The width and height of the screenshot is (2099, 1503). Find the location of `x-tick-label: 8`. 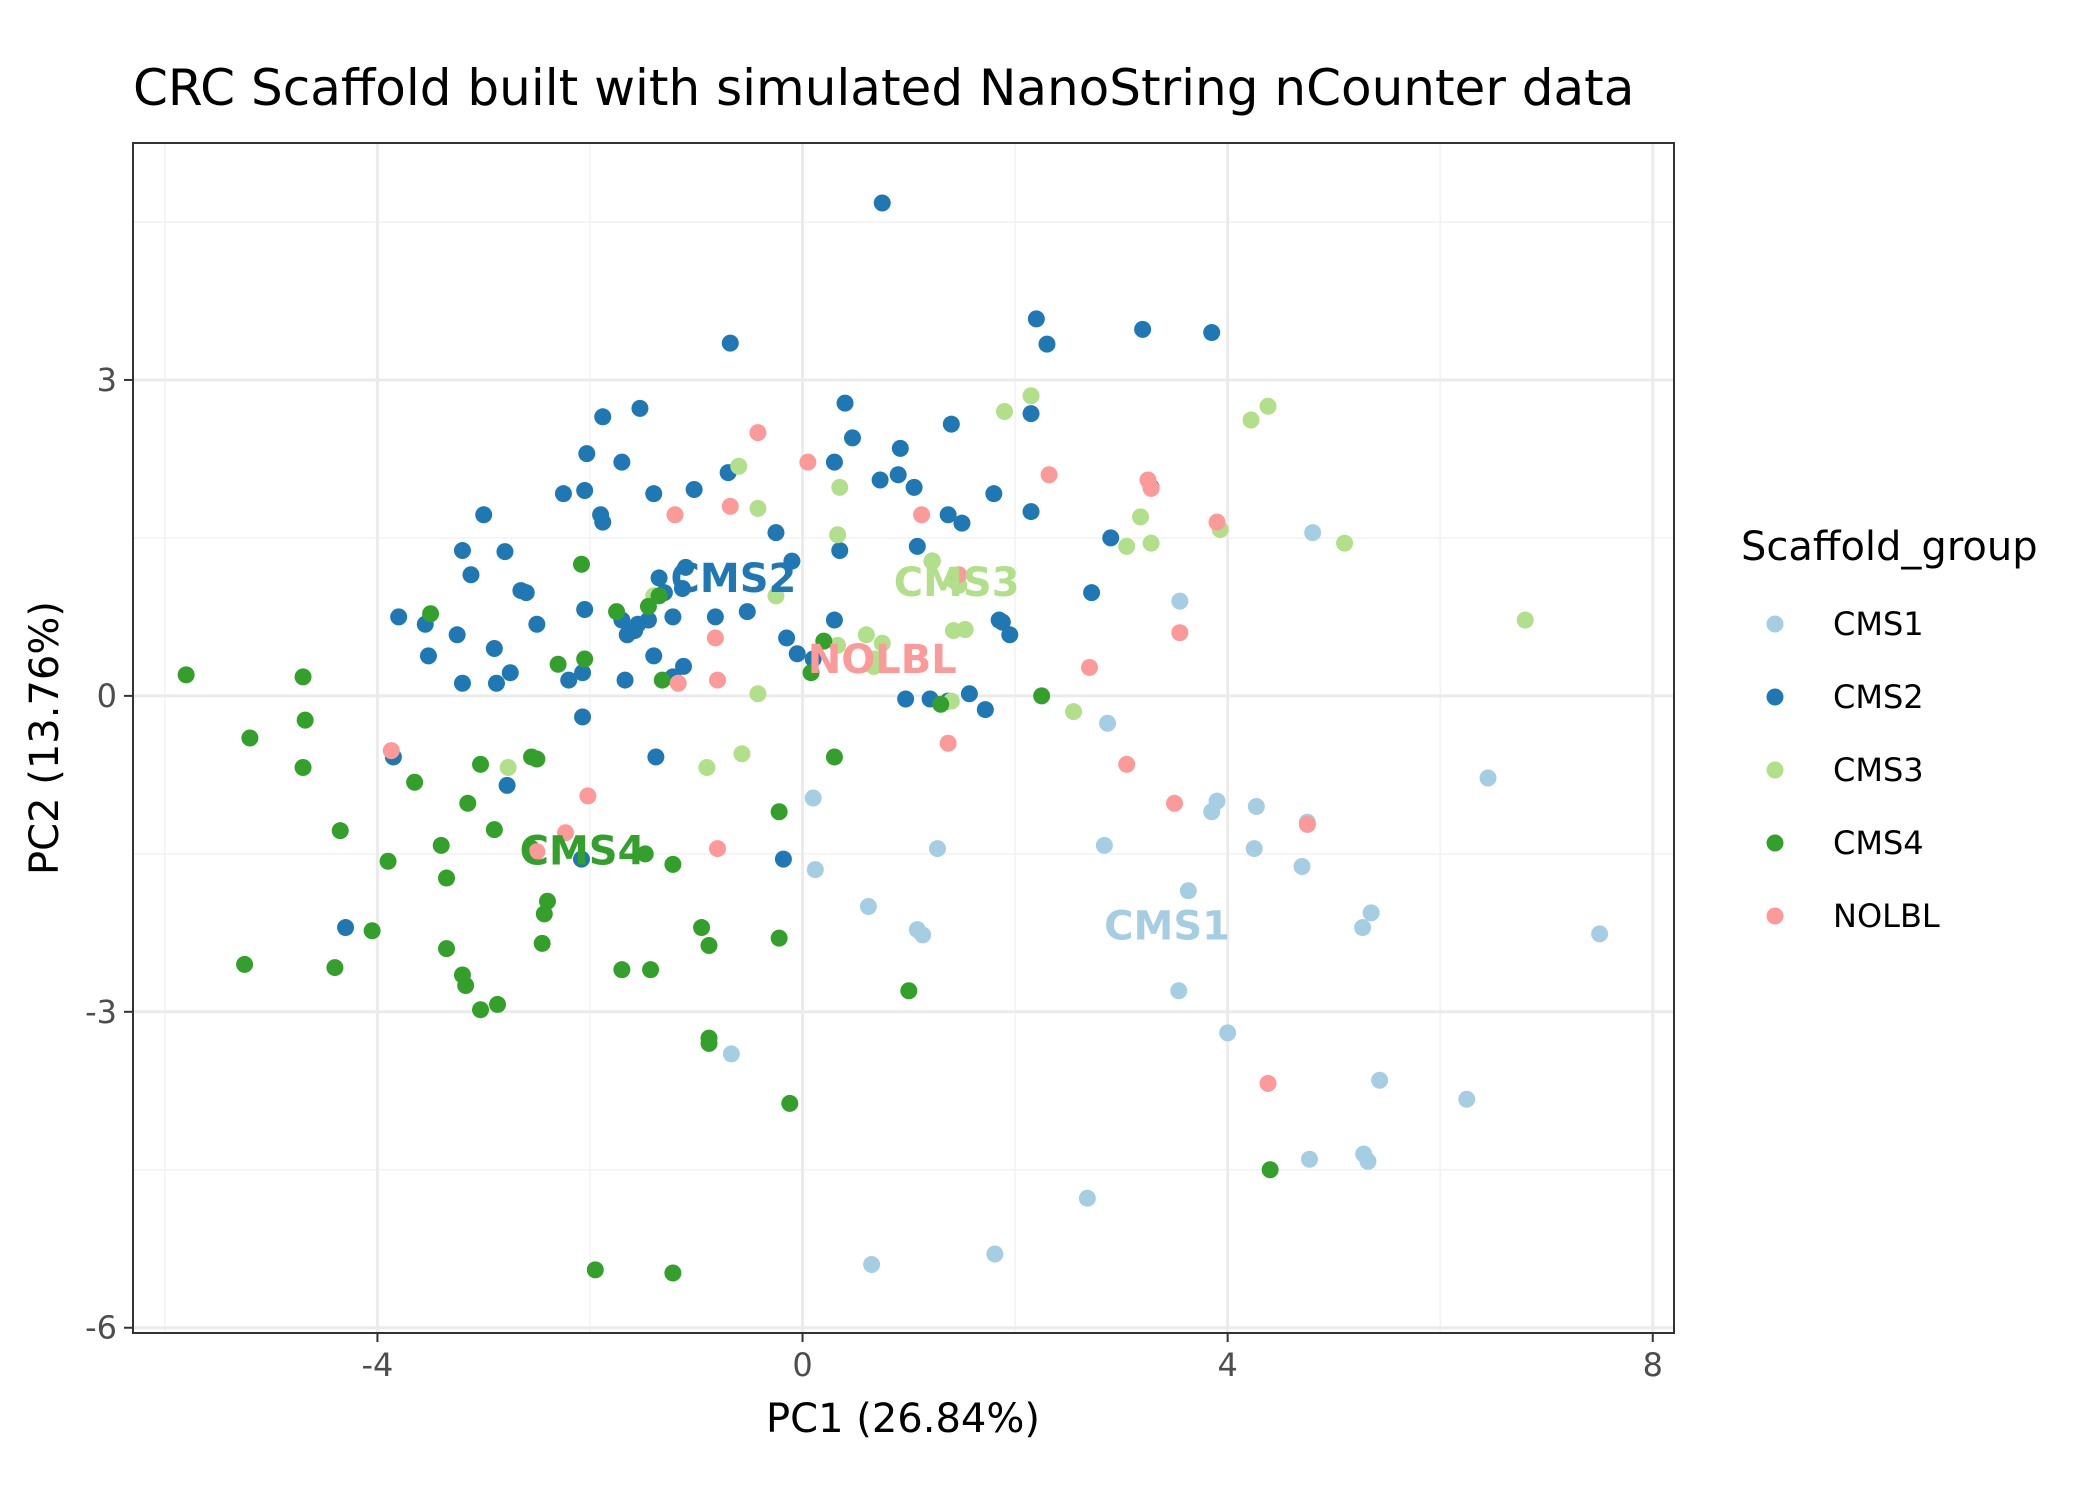

x-tick-label: 8 is located at coordinates (1653, 1365).